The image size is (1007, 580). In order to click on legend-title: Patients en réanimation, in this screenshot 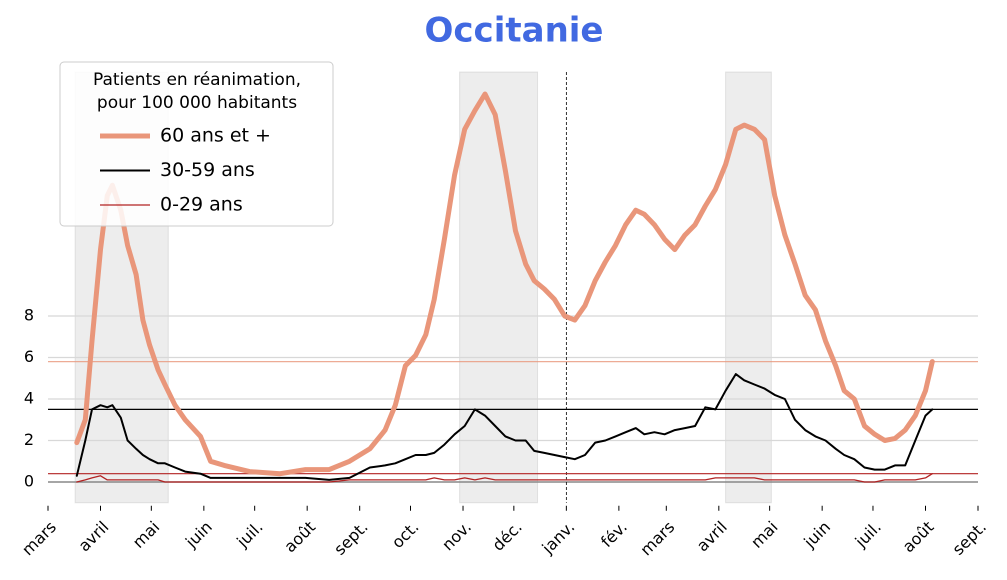, I will do `click(197, 80)`.